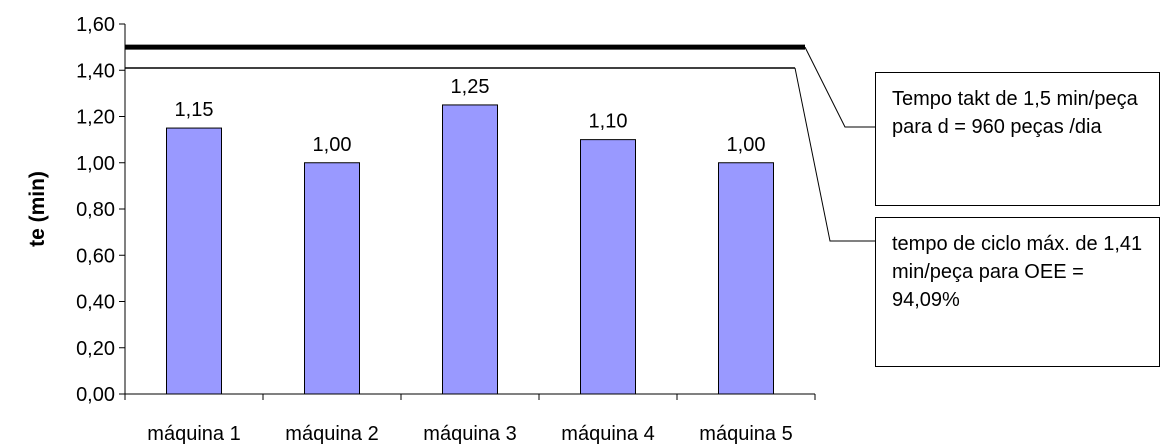 The image size is (1161, 448). Describe the element at coordinates (95, 25) in the screenshot. I see `y-tick-label: 1,60` at that location.